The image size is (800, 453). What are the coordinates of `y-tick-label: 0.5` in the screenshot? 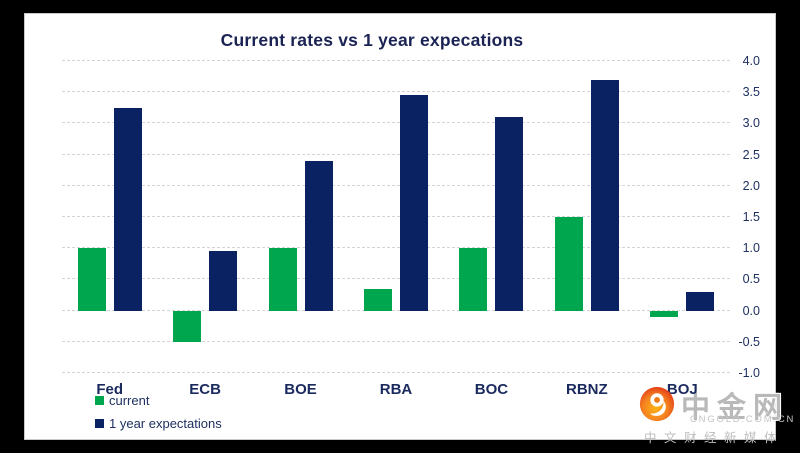 It's located at (751, 279).